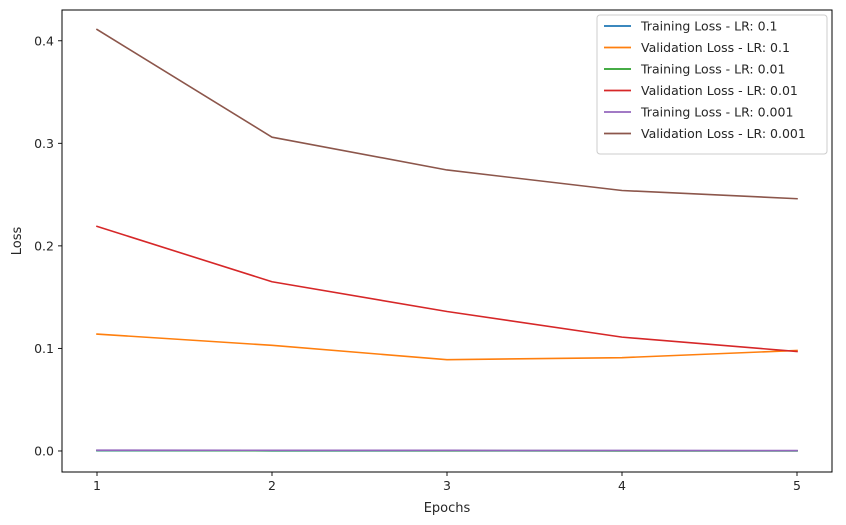  Describe the element at coordinates (272, 485) in the screenshot. I see `x-tick-label: 2` at that location.